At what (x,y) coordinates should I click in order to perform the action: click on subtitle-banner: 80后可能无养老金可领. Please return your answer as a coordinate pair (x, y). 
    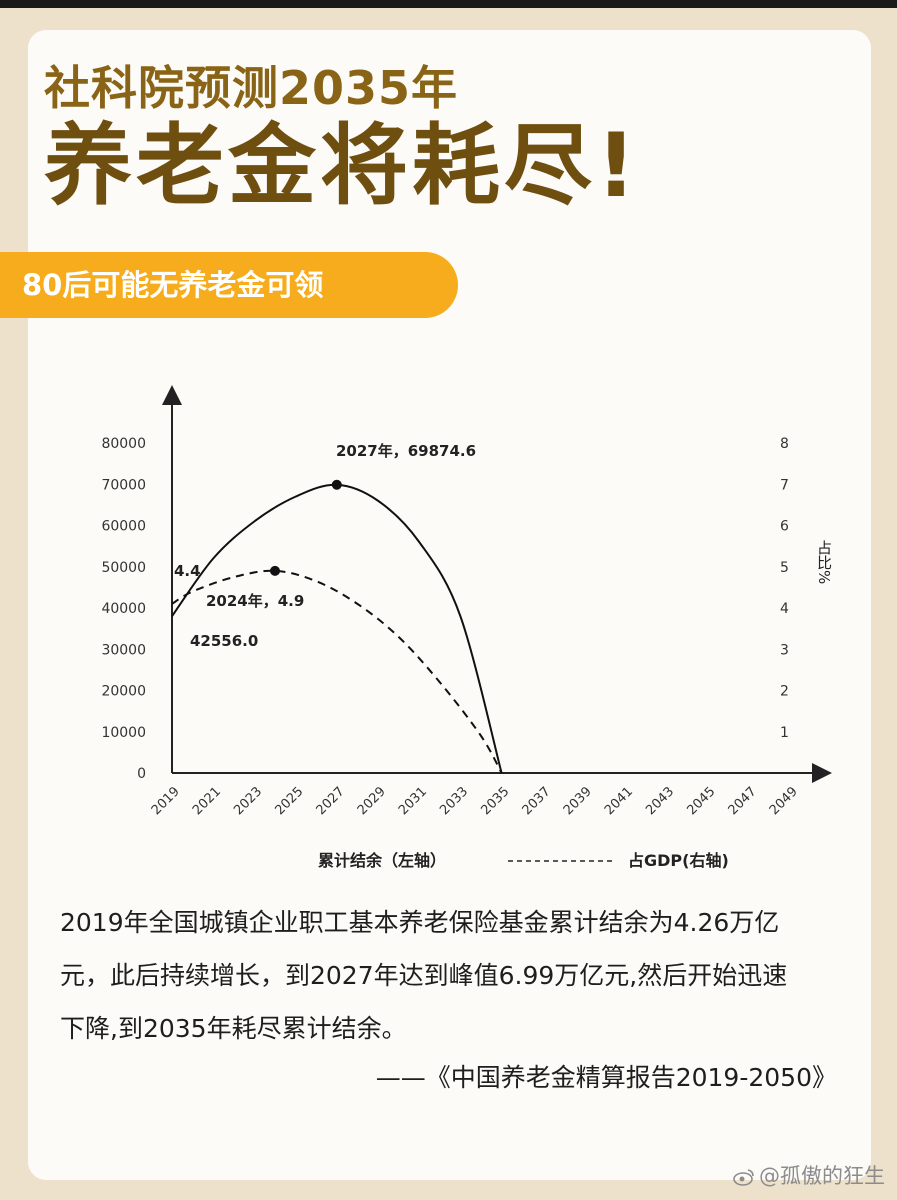
    Looking at the image, I should click on (229, 285).